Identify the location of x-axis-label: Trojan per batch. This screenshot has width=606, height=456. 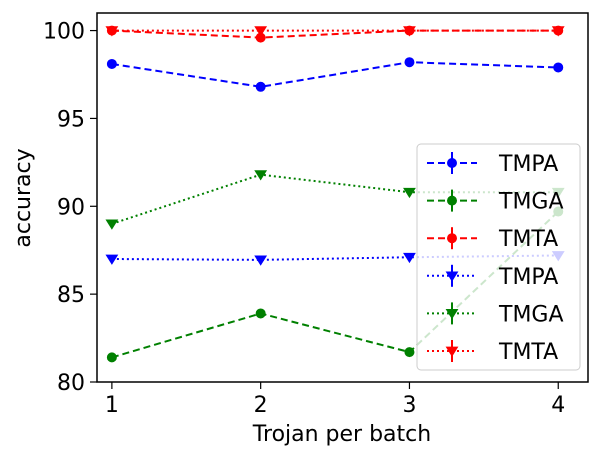
(341, 434).